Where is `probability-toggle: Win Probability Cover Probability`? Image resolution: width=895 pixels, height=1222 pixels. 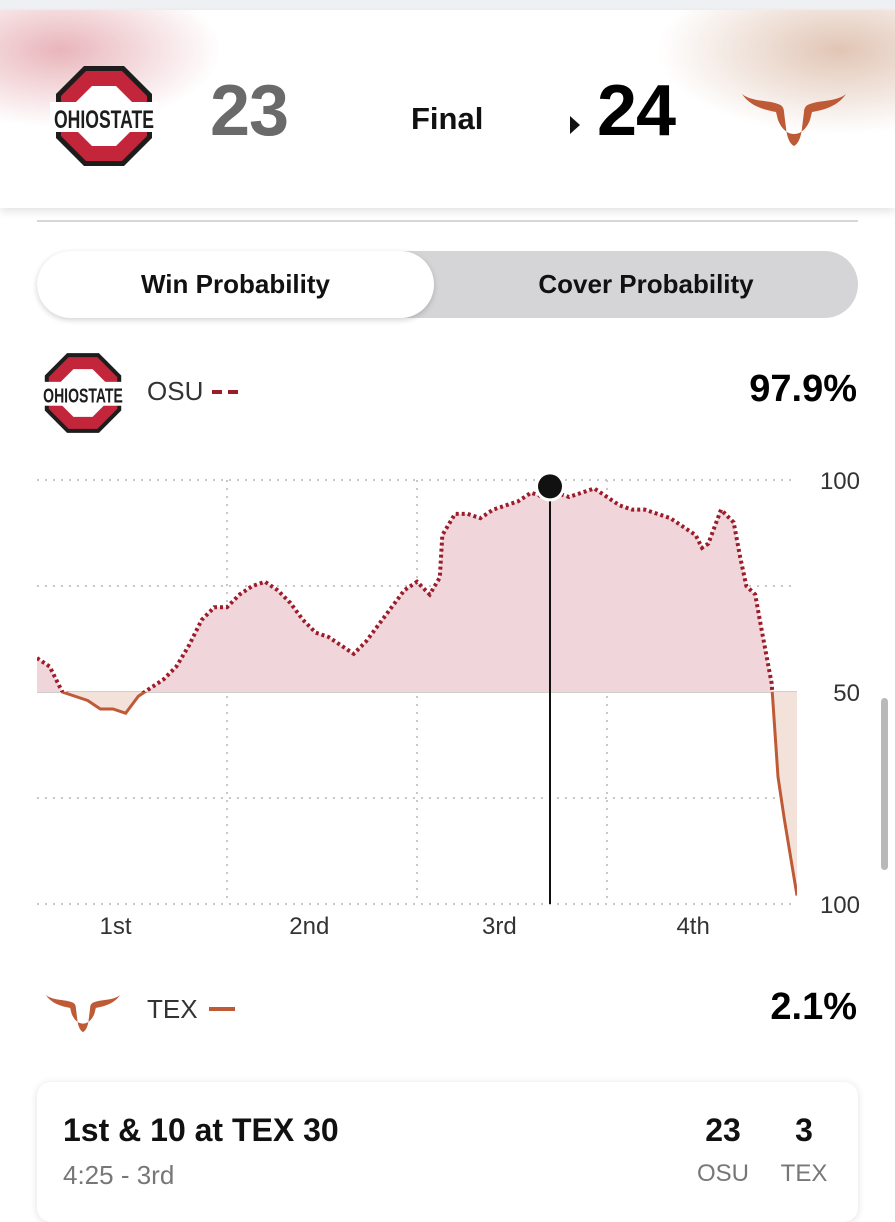 probability-toggle: Win Probability Cover Probability is located at coordinates (447, 284).